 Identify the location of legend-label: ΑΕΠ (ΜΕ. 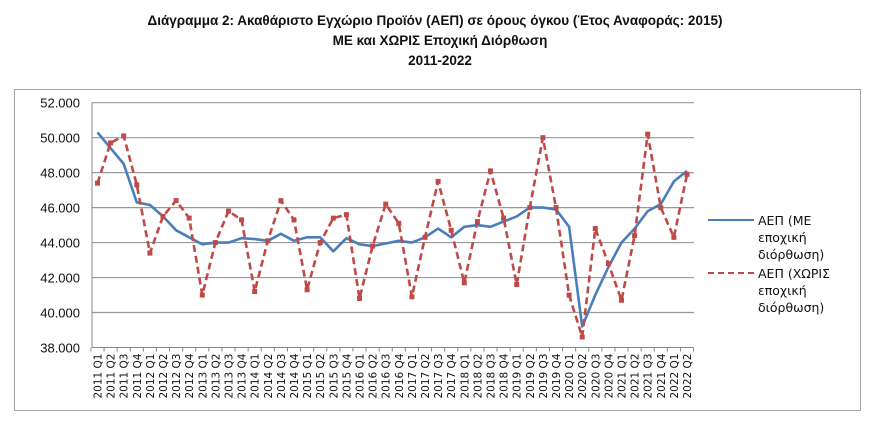
(785, 220).